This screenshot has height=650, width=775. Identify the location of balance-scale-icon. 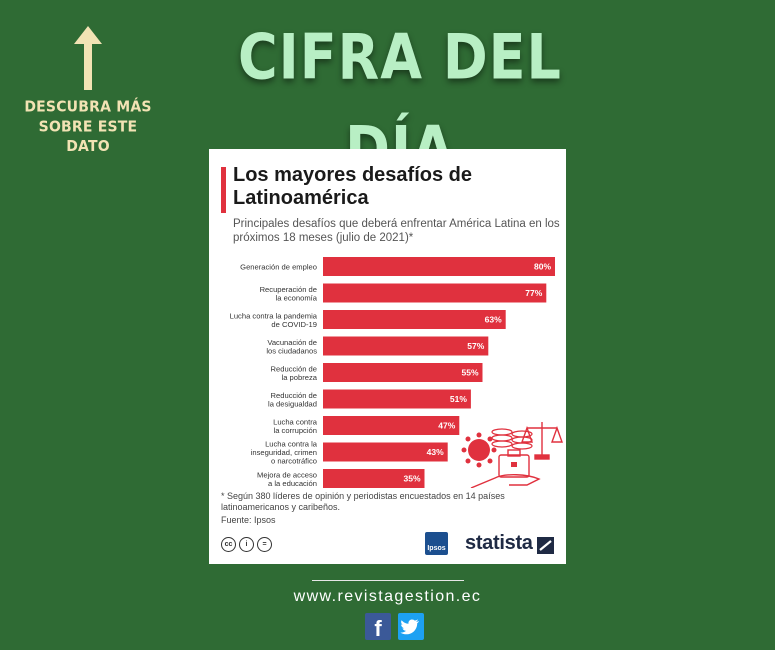
(542, 441).